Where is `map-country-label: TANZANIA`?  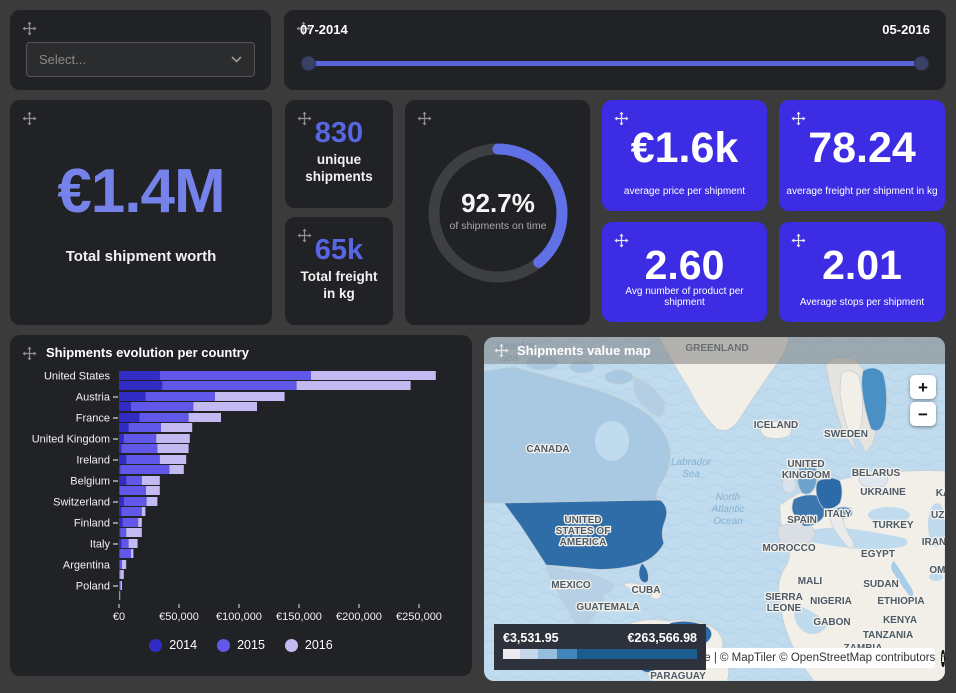 map-country-label: TANZANIA is located at coordinates (888, 635).